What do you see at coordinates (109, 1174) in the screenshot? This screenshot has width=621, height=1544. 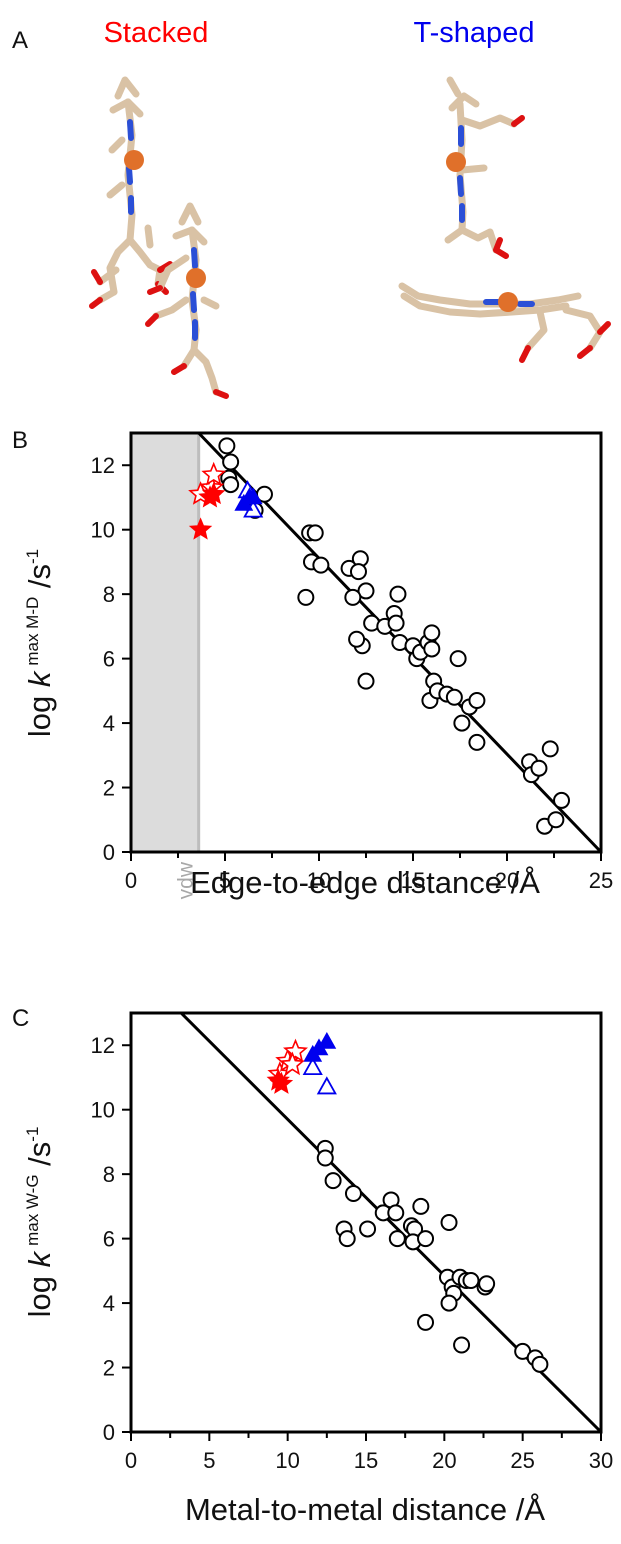 I see `y-tick-label-c-8: 8` at bounding box center [109, 1174].